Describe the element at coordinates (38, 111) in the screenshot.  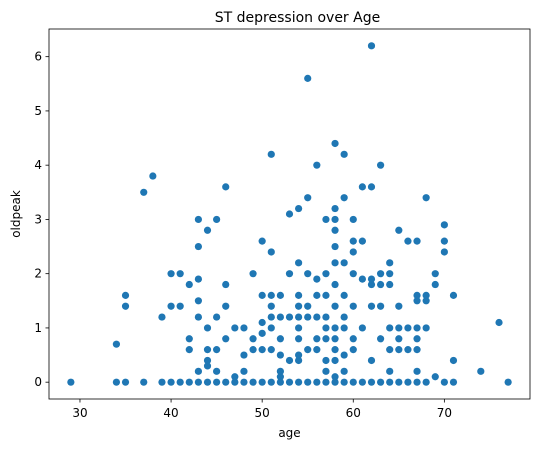
I see `y-tick-label: 5` at that location.